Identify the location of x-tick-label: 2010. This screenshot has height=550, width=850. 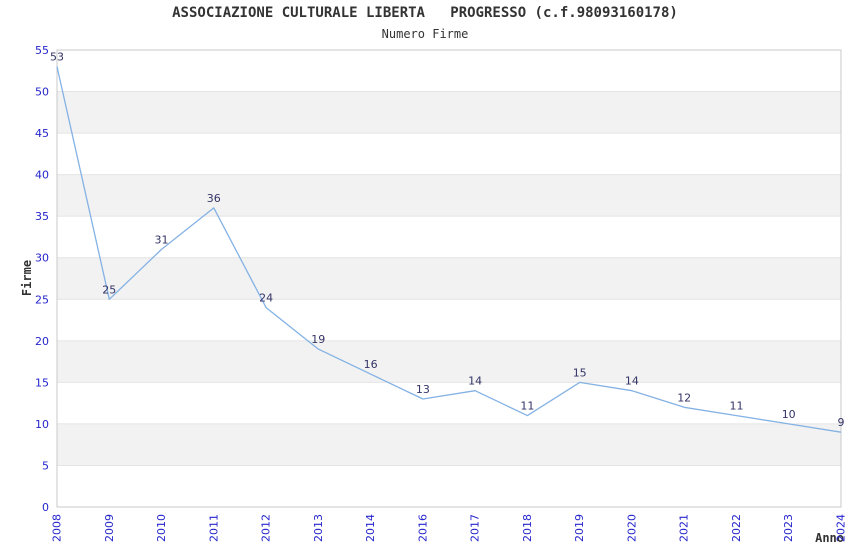
(161, 528).